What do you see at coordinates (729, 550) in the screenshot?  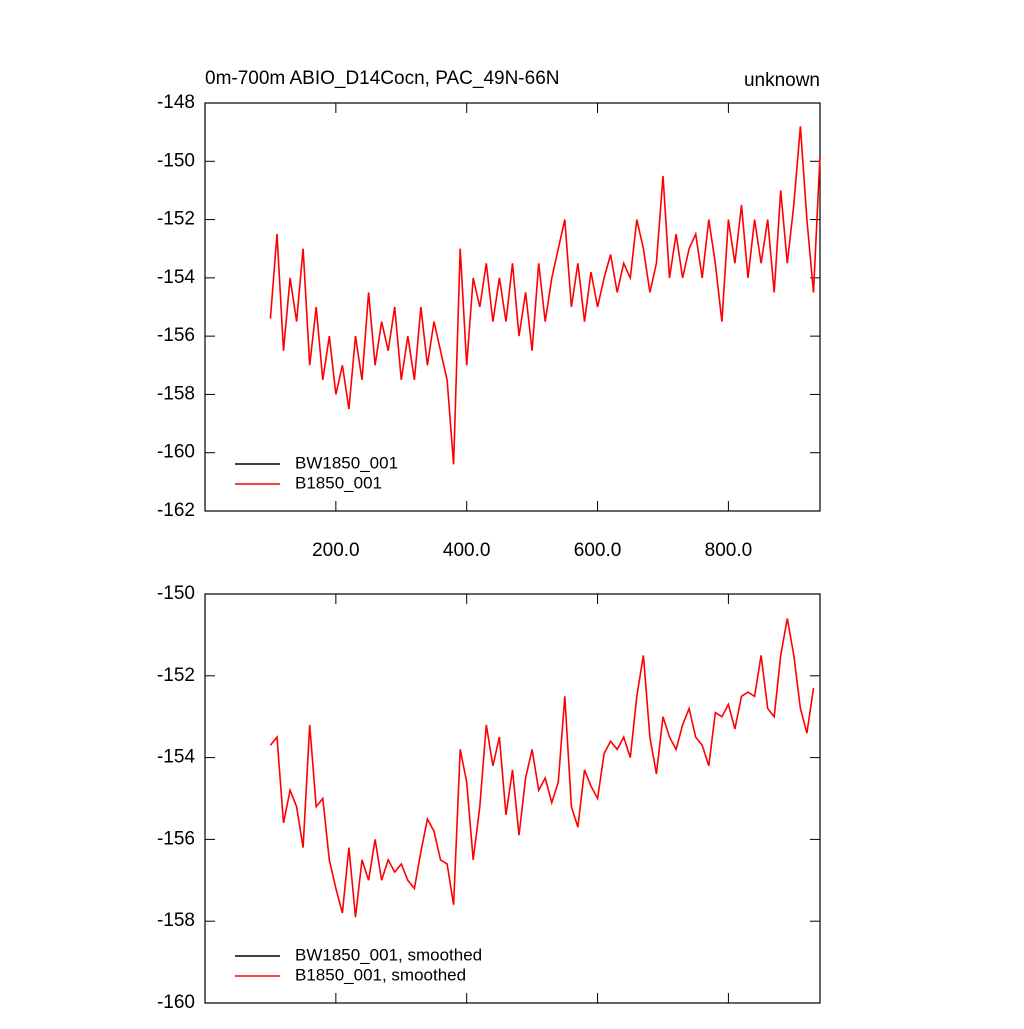 I see `x-tick-label: 800.0` at bounding box center [729, 550].